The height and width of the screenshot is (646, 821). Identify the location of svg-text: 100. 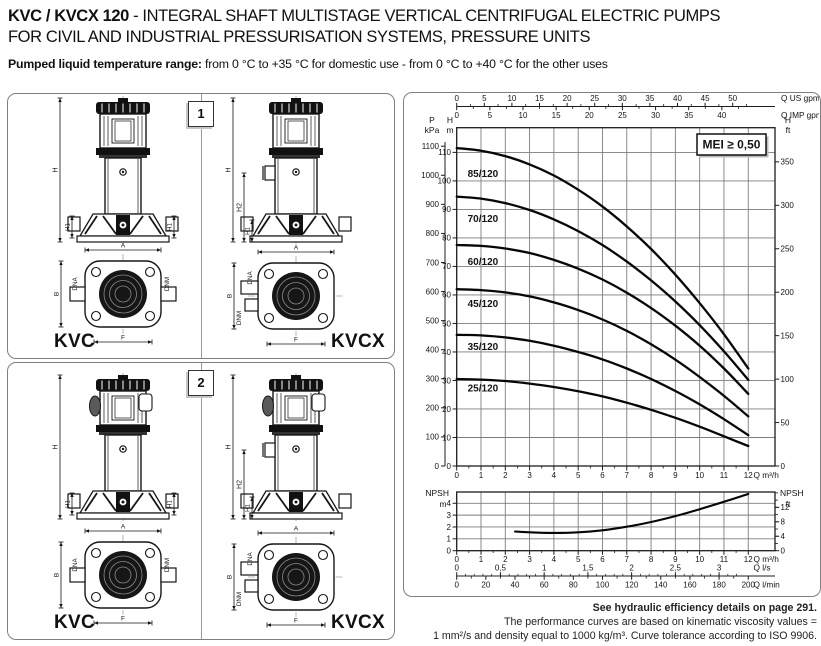
(433, 437).